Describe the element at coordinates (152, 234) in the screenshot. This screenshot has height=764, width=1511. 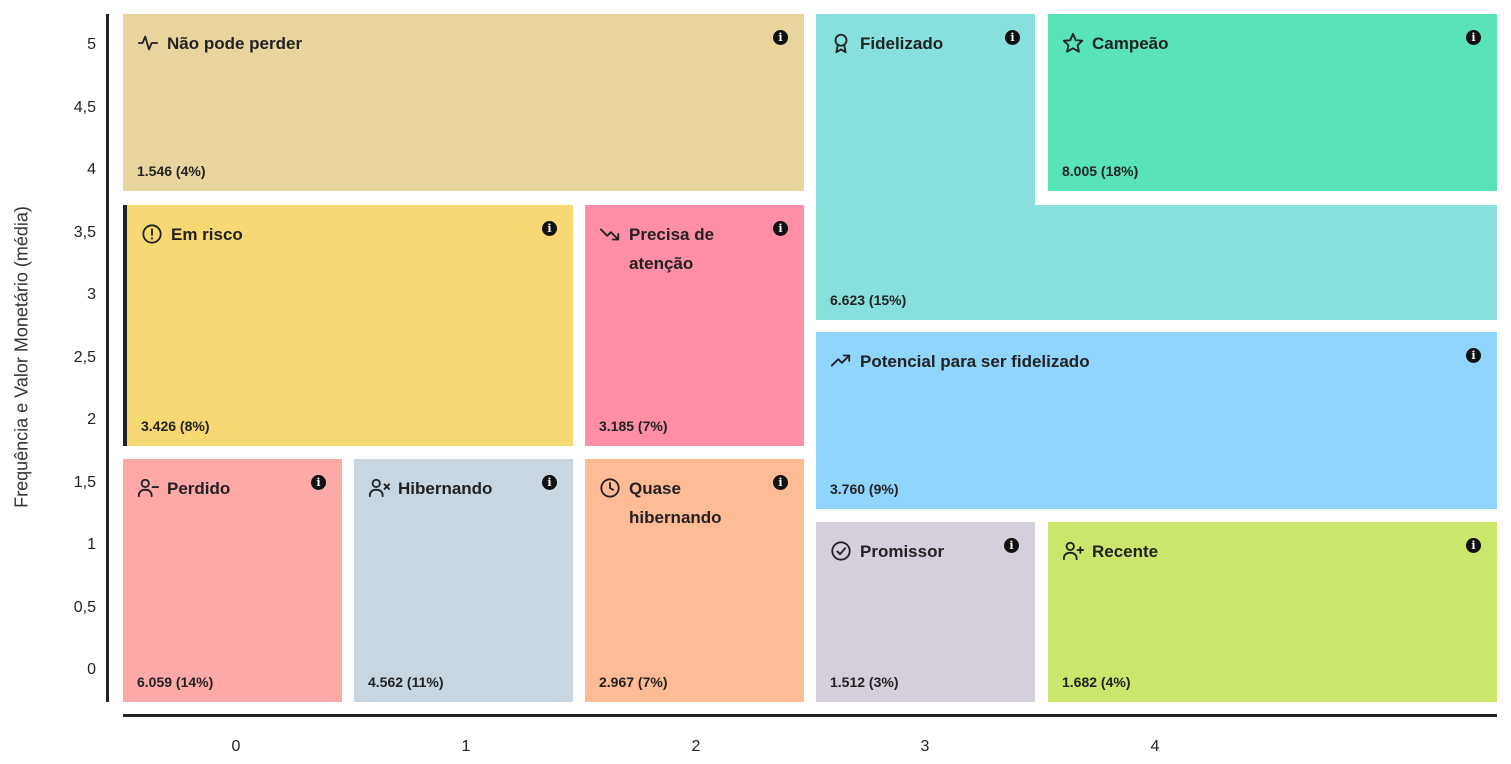
I see `alert-circle-icon` at that location.